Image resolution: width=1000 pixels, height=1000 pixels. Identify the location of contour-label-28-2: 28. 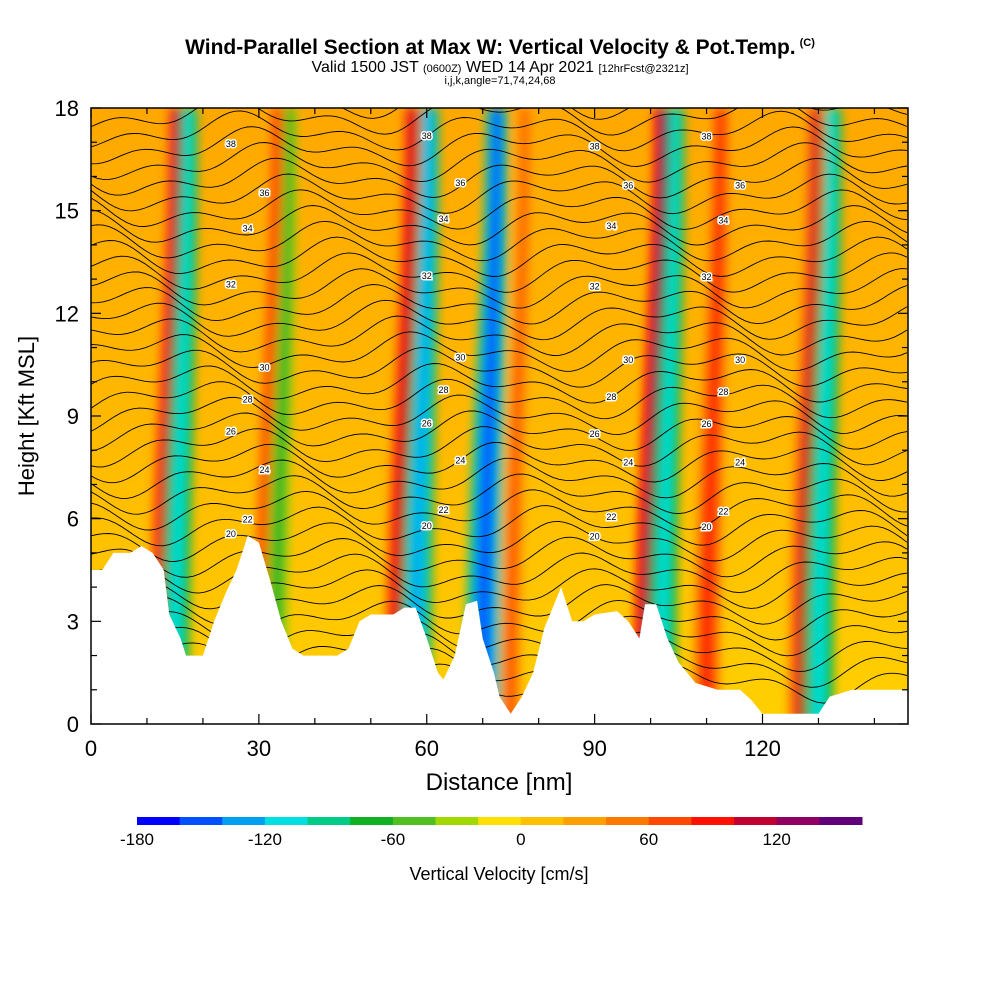
(611, 397).